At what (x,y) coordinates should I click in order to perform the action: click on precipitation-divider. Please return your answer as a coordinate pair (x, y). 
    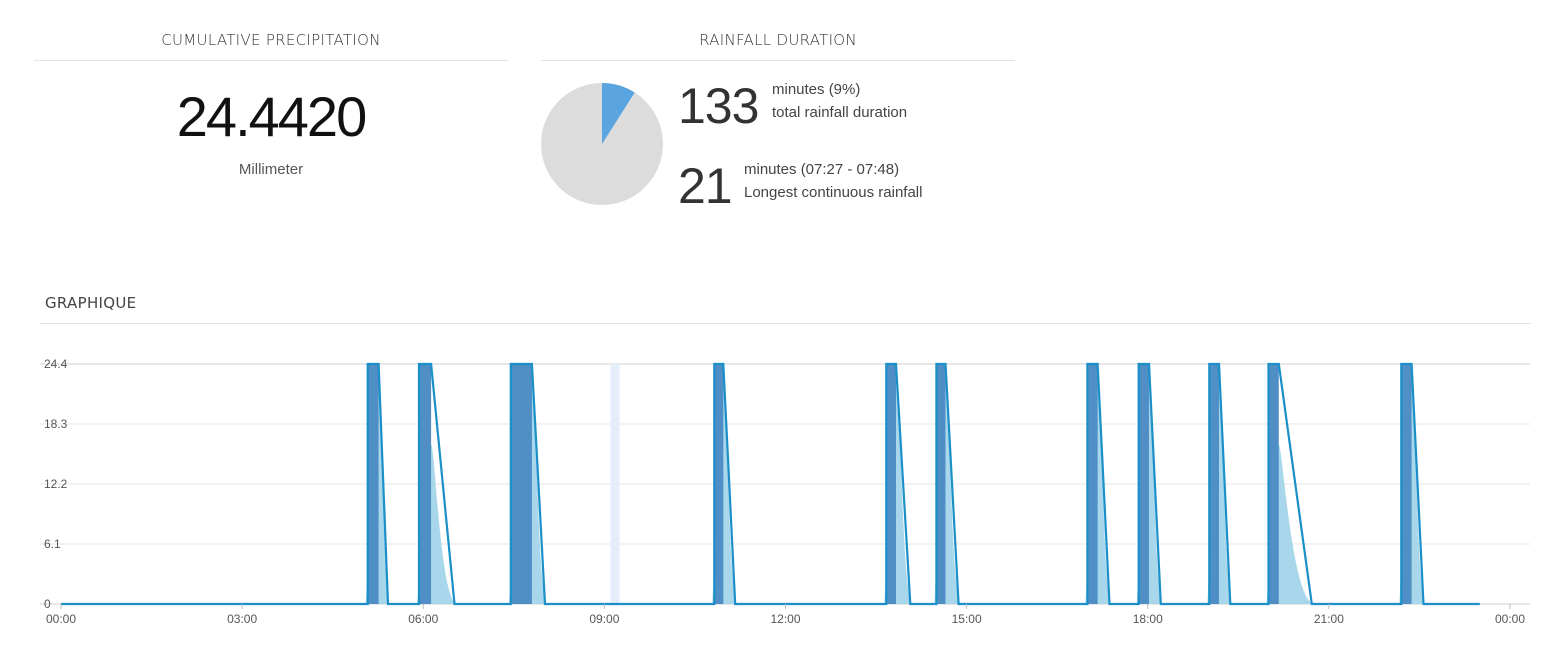
    Looking at the image, I should click on (271, 60).